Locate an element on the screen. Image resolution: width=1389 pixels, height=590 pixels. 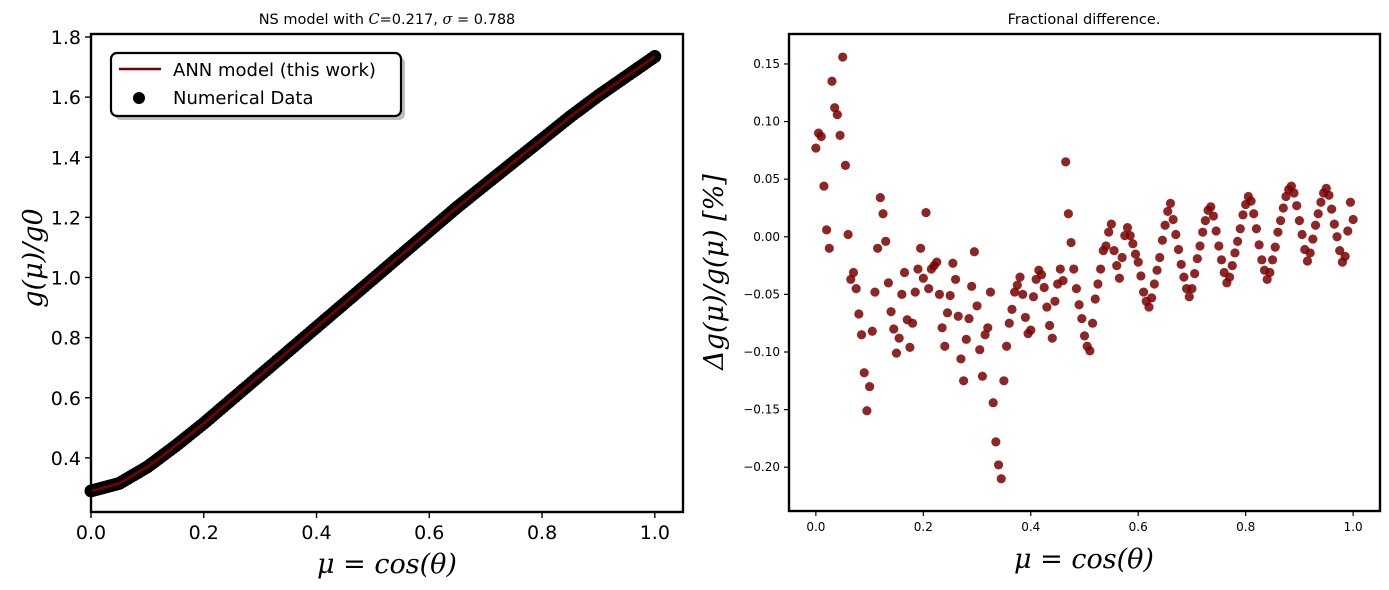
left-x-tick-label: 0.6 is located at coordinates (429, 533).